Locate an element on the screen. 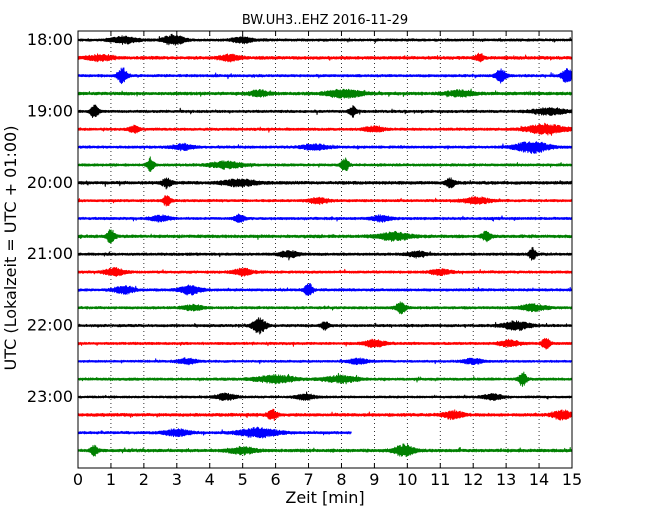  trace-2045 is located at coordinates (325, 236).